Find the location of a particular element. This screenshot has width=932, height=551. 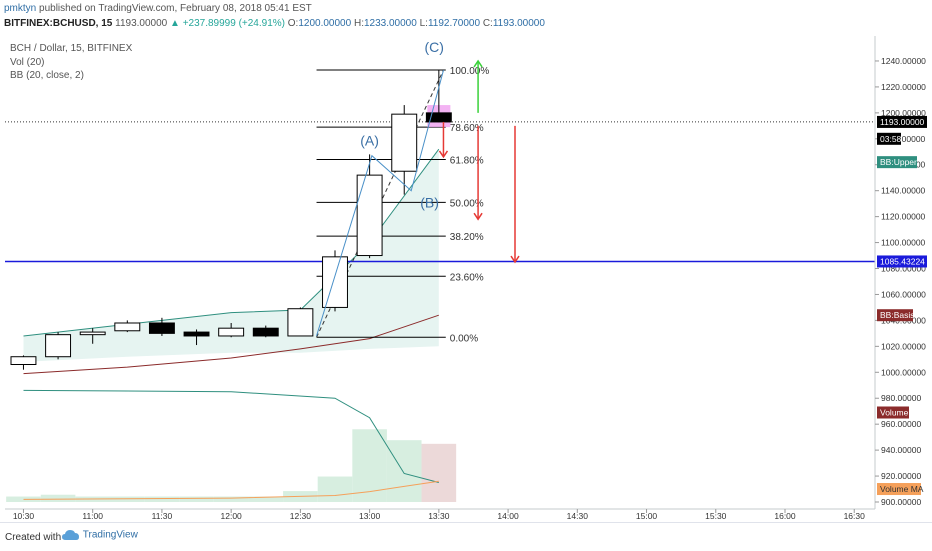

support-price-tag: 1085.43224 is located at coordinates (902, 261).